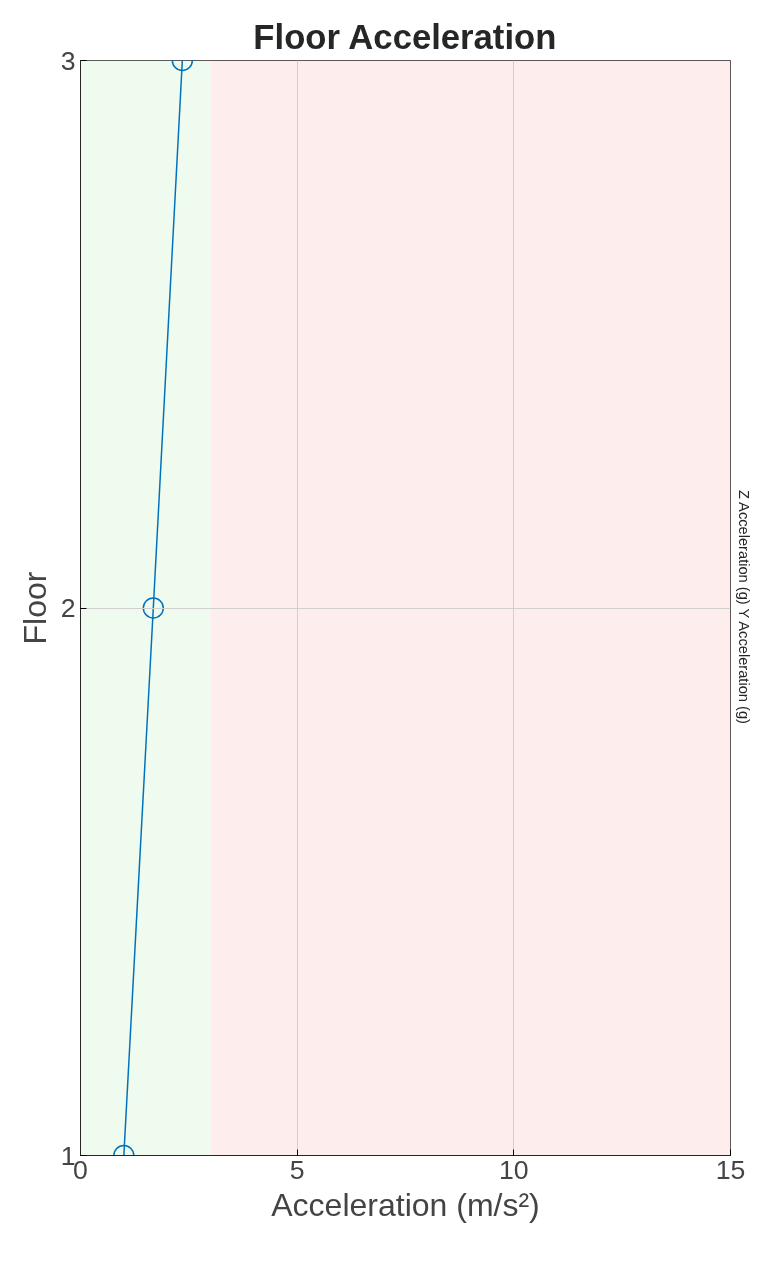 The height and width of the screenshot is (1265, 758). I want to click on chart-title: Floor Acceleration, so click(405, 36).